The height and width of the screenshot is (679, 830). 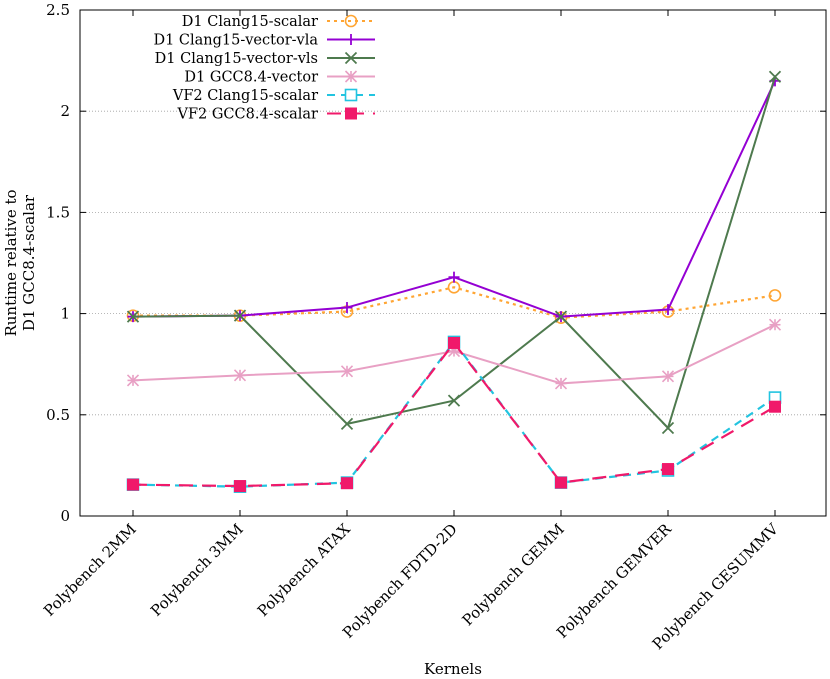 What do you see at coordinates (58, 212) in the screenshot?
I see `y-tick-label: 1.5` at bounding box center [58, 212].